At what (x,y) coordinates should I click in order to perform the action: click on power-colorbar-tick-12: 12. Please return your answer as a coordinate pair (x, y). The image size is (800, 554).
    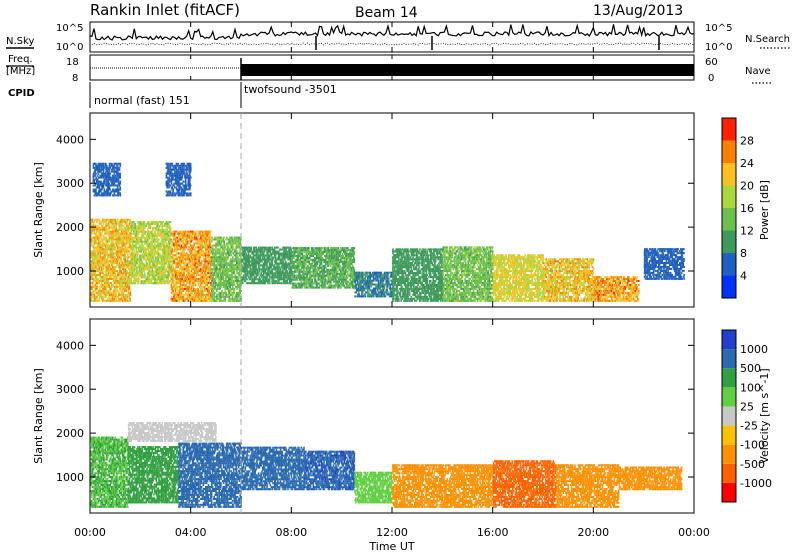
    Looking at the image, I should click on (747, 231).